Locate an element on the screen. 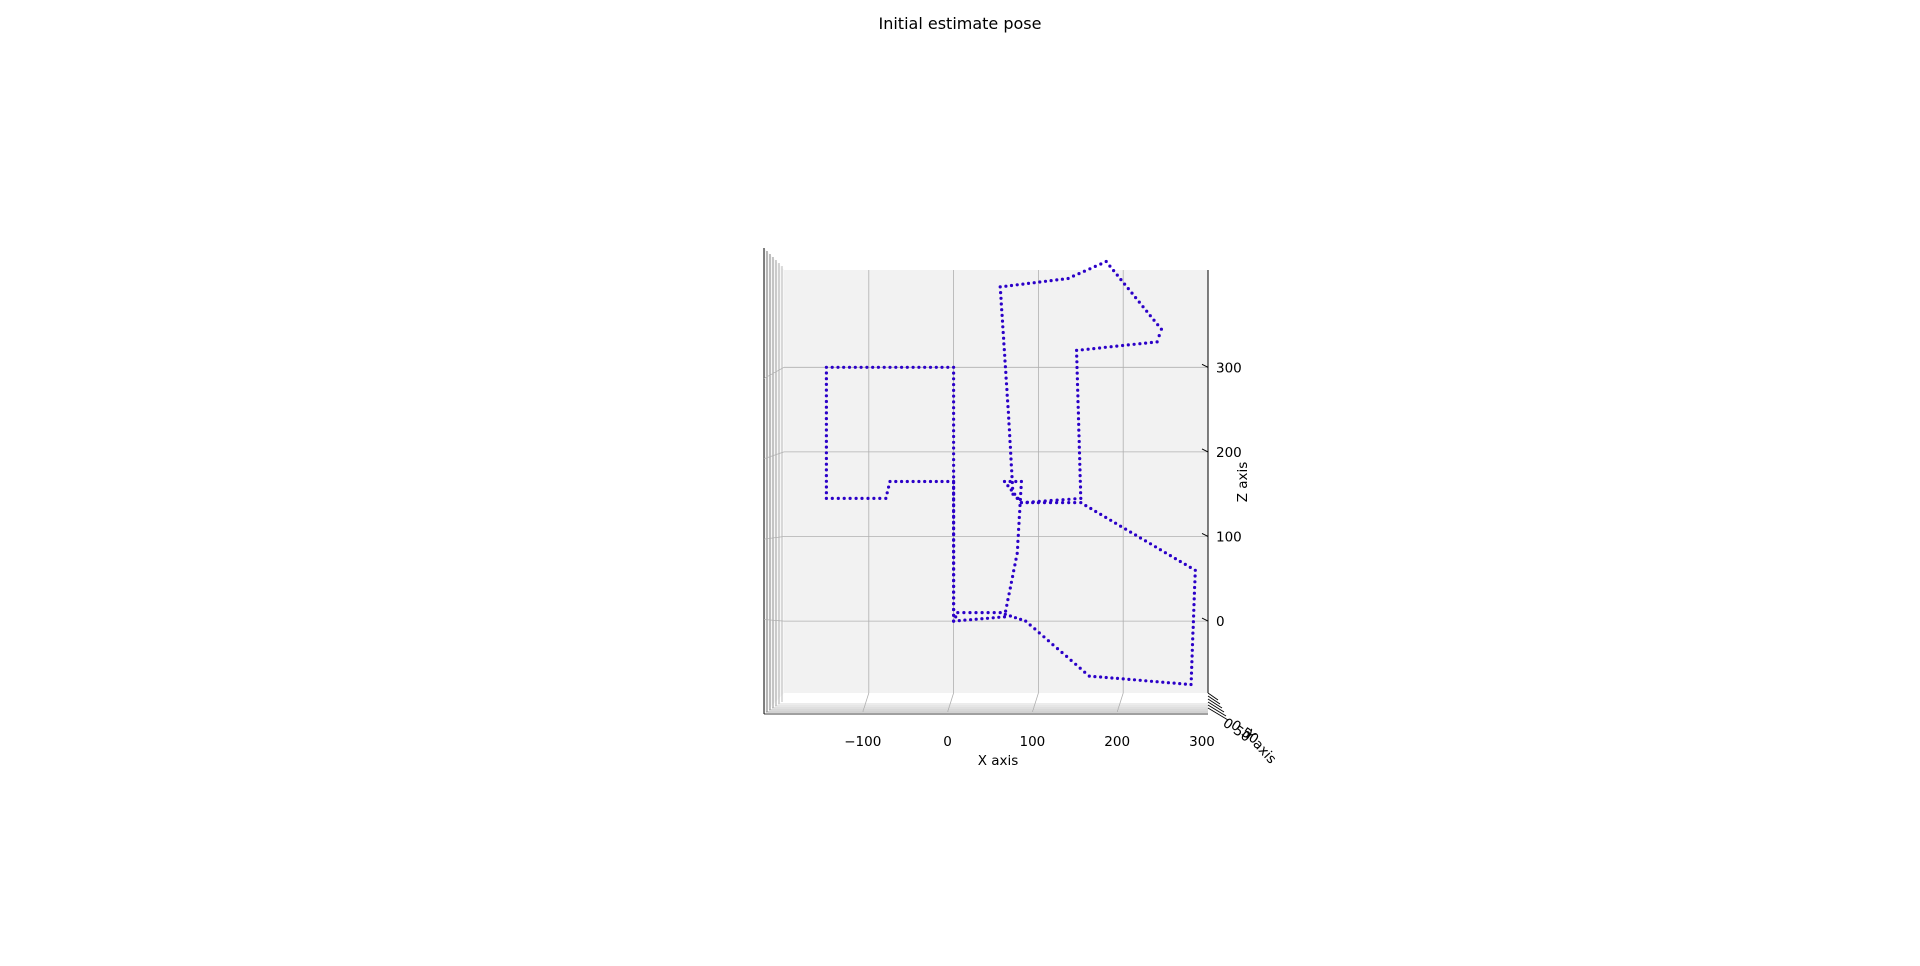  x-floor-grid-line is located at coordinates (866, 702).